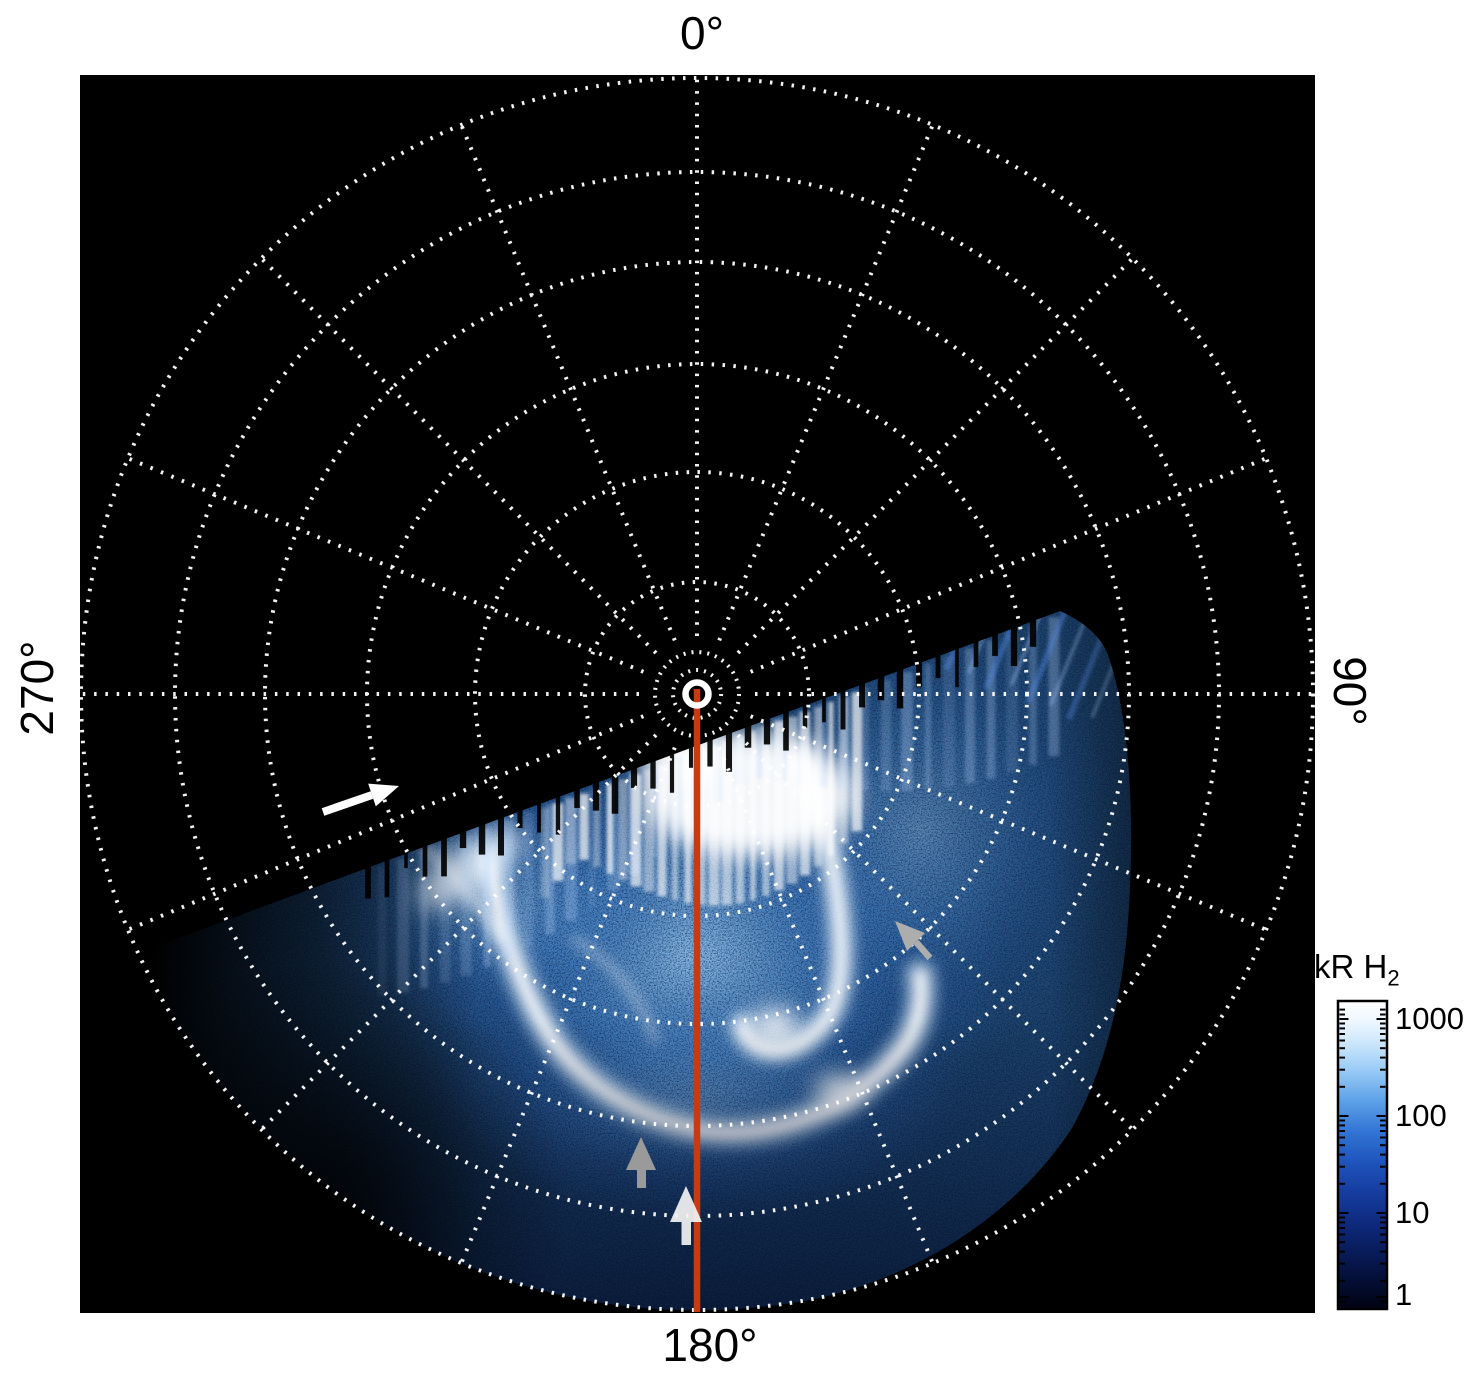 This screenshot has height=1386, width=1481. What do you see at coordinates (1350, 691) in the screenshot?
I see `angle-label-right: 90°` at bounding box center [1350, 691].